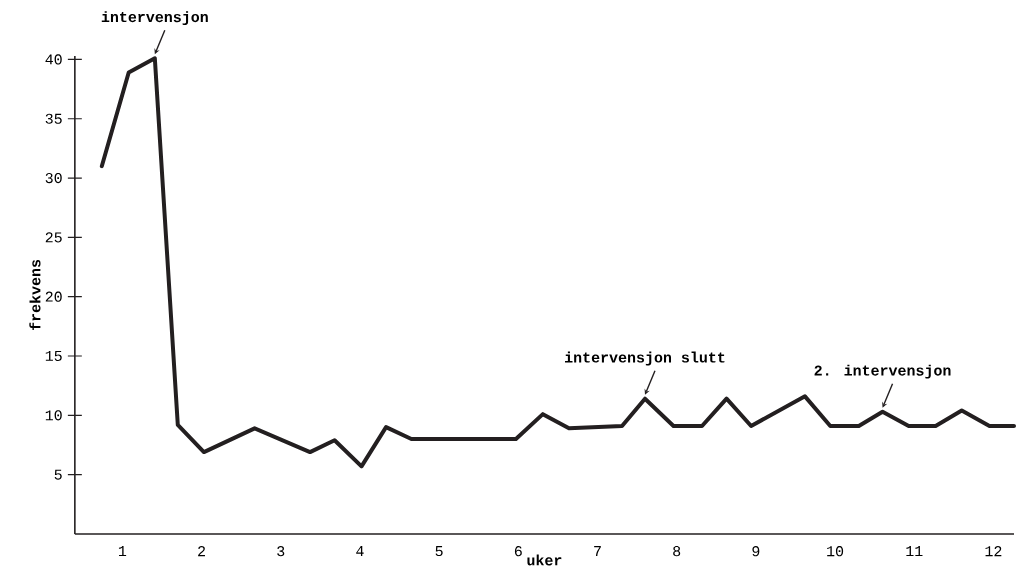  What do you see at coordinates (518, 551) in the screenshot?
I see `x-tick-label: 6` at bounding box center [518, 551].